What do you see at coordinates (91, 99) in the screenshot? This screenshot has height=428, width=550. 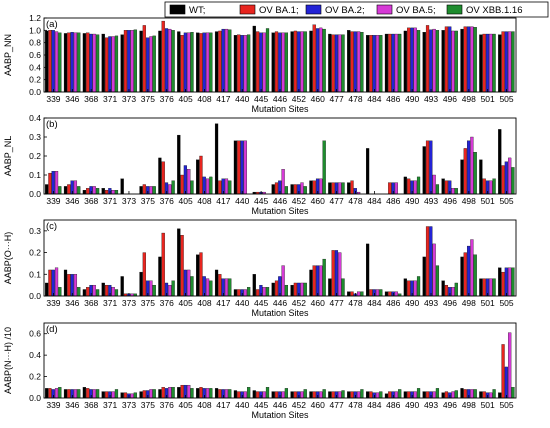 I see `x-tick-label: 368` at bounding box center [91, 99].